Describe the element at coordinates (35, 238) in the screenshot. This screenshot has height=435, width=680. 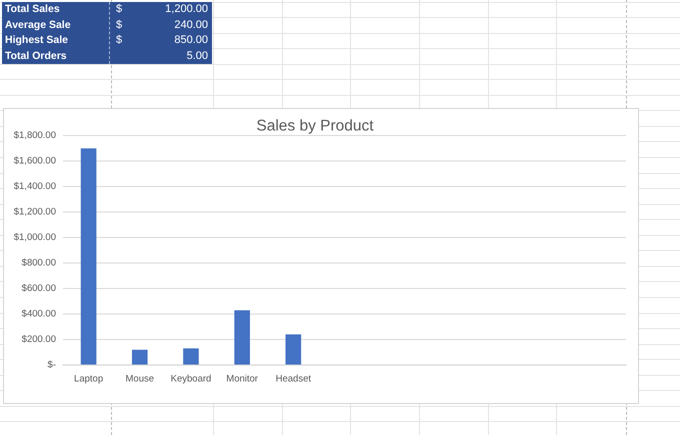
I see `y-tick-label: $1,000.00` at that location.